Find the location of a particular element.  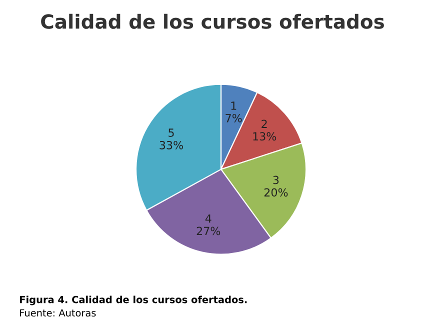

data-label: 27% is located at coordinates (208, 231).